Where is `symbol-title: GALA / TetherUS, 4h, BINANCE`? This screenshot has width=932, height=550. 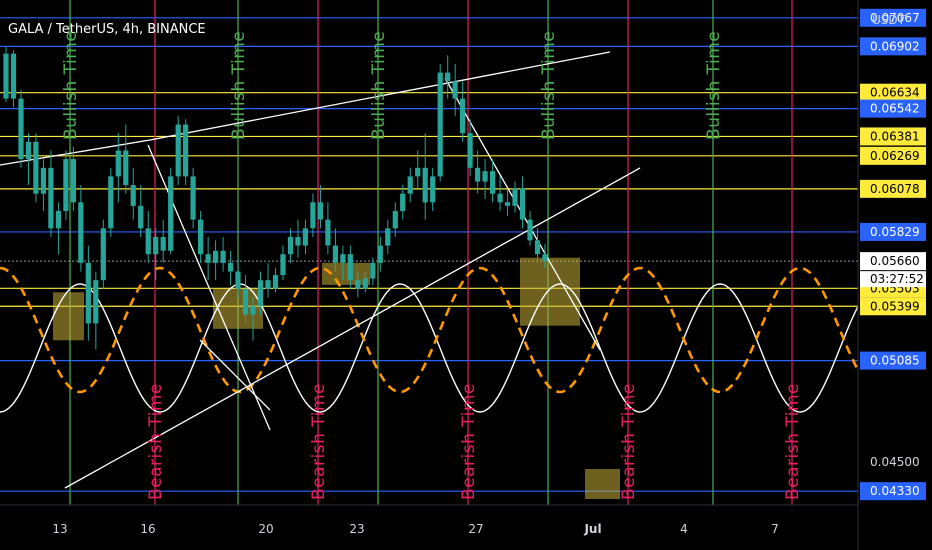 symbol-title: GALA / TetherUS, 4h, BINANCE is located at coordinates (107, 29).